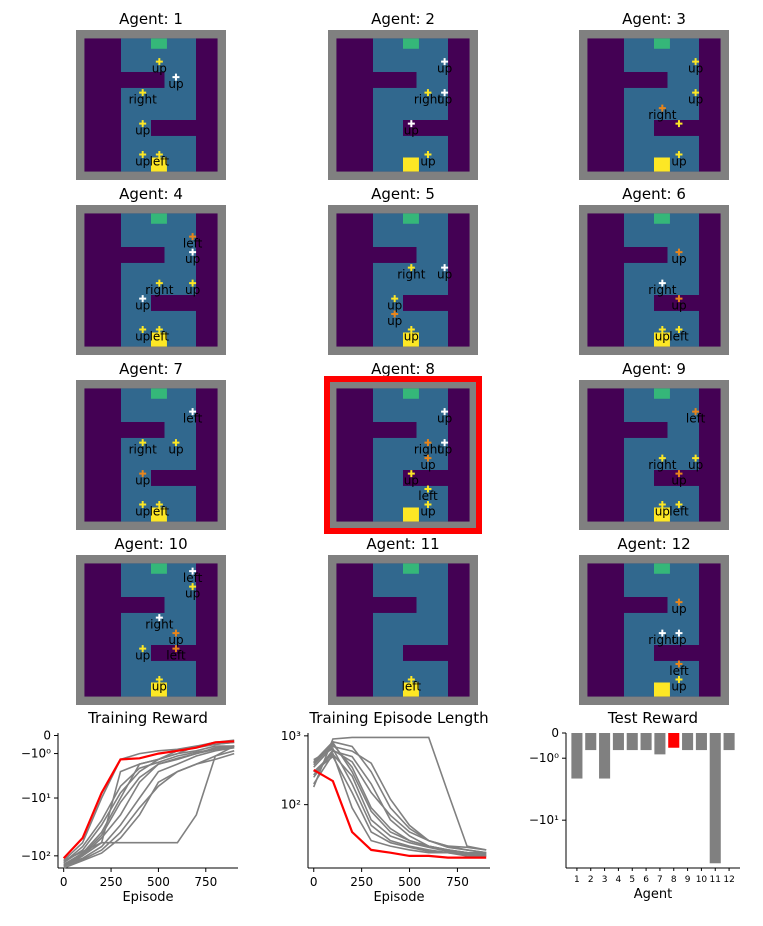 The width and height of the screenshot is (763, 926). What do you see at coordinates (403, 620) in the screenshot?
I see `gridworld-panel: Agent: 11 left` at bounding box center [403, 620].